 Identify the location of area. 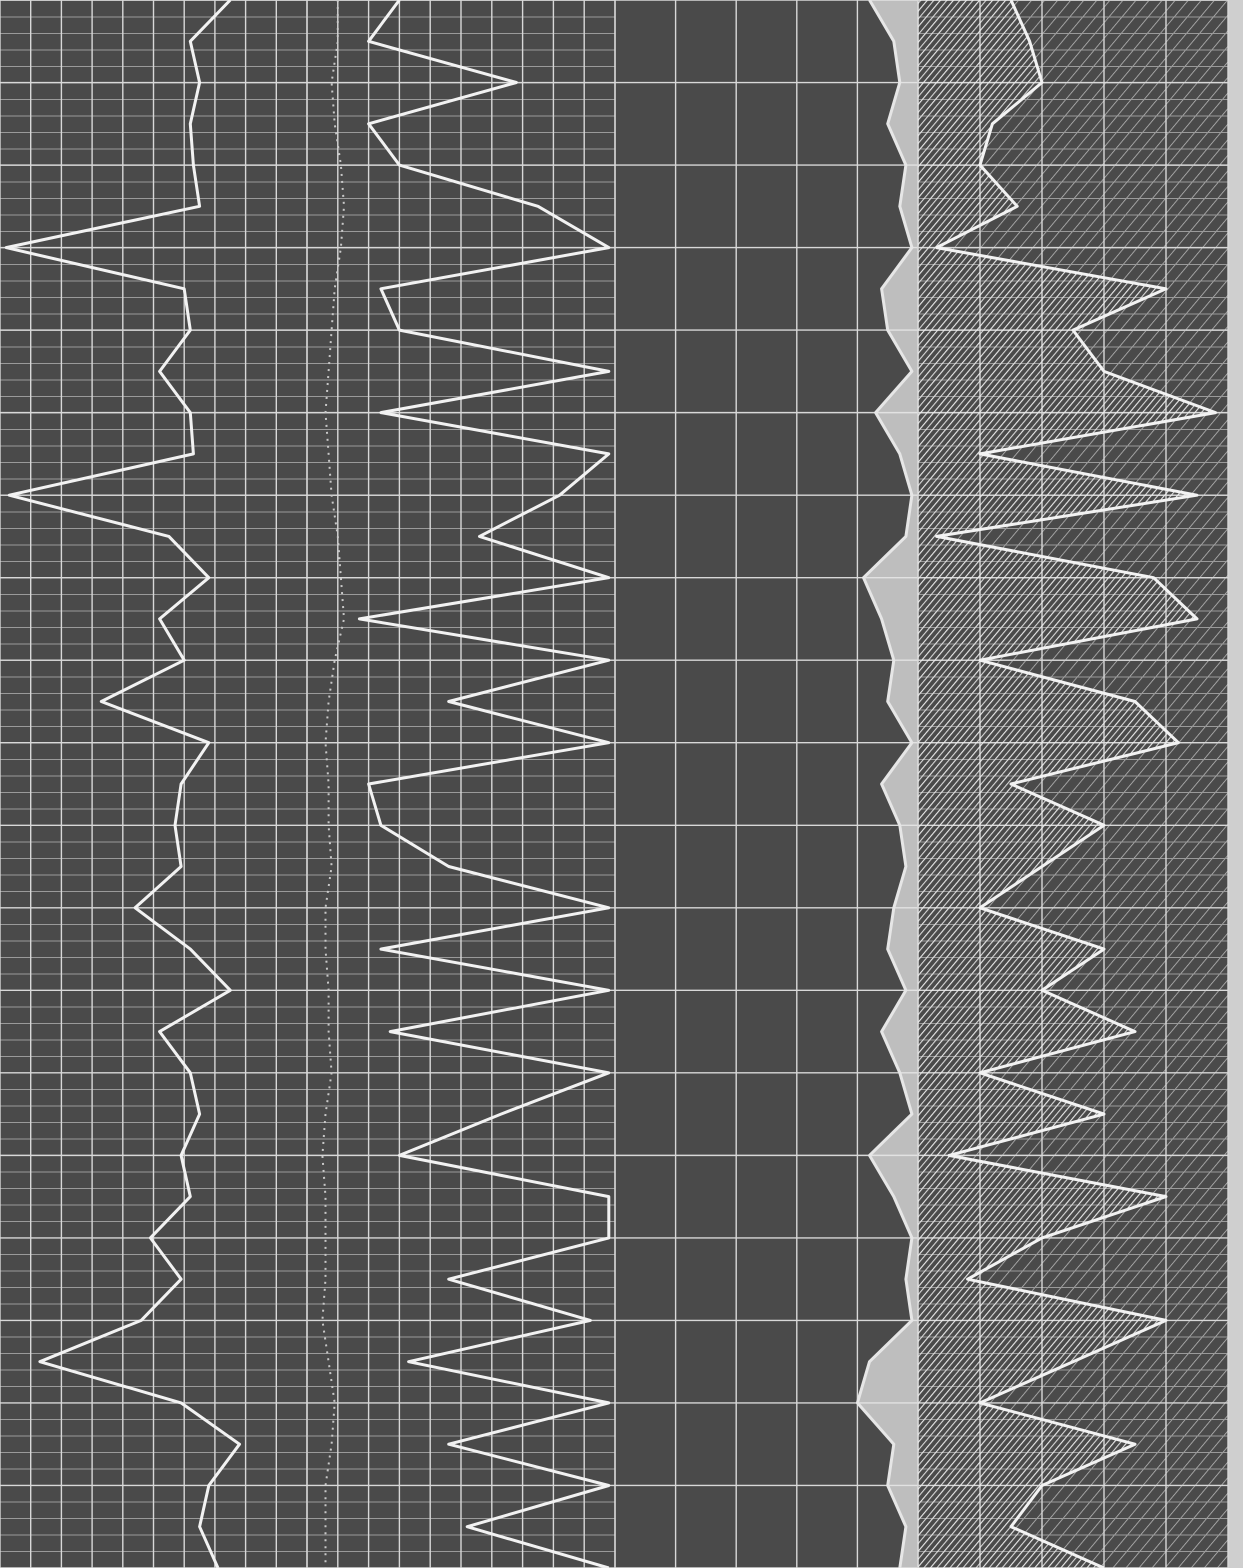
(887, 784).